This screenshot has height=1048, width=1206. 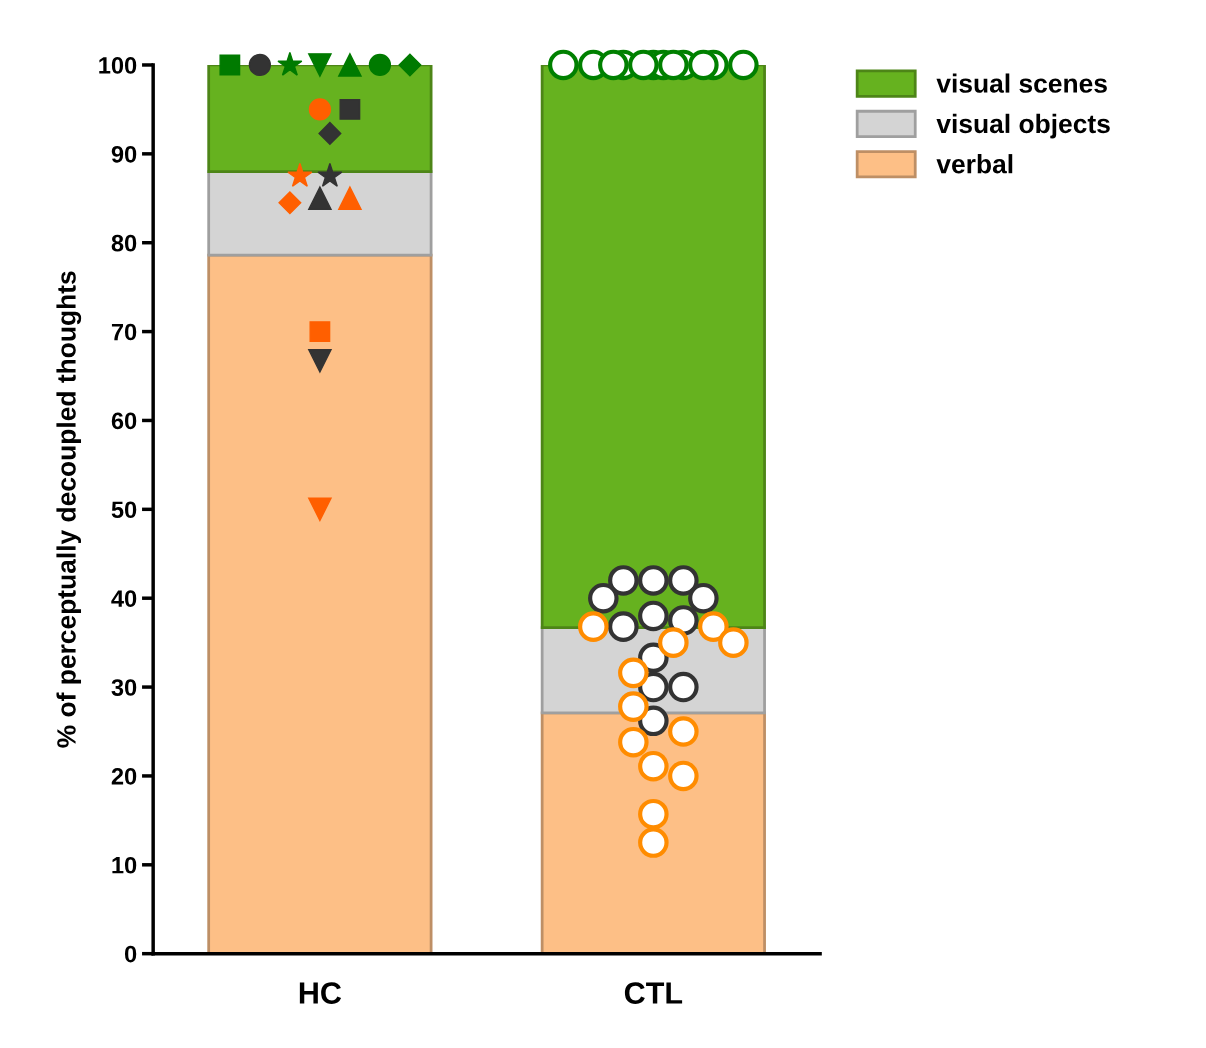 I want to click on legend-label: visual objects, so click(x=1023, y=126).